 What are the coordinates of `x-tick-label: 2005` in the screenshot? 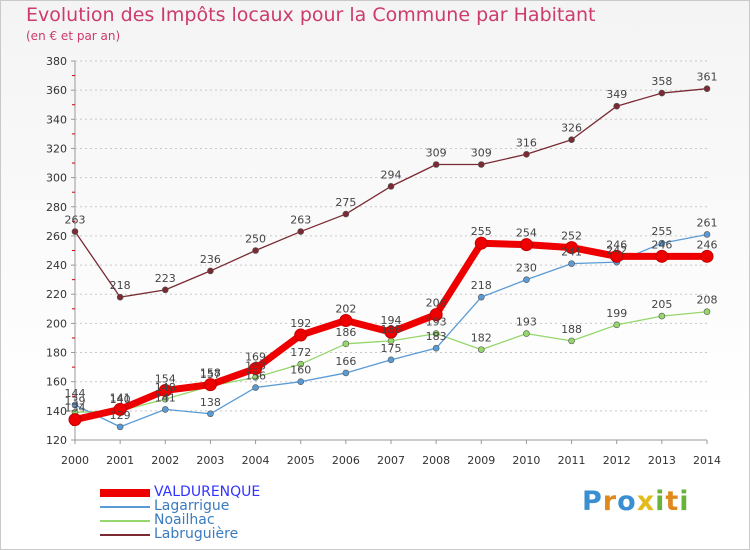 It's located at (301, 460).